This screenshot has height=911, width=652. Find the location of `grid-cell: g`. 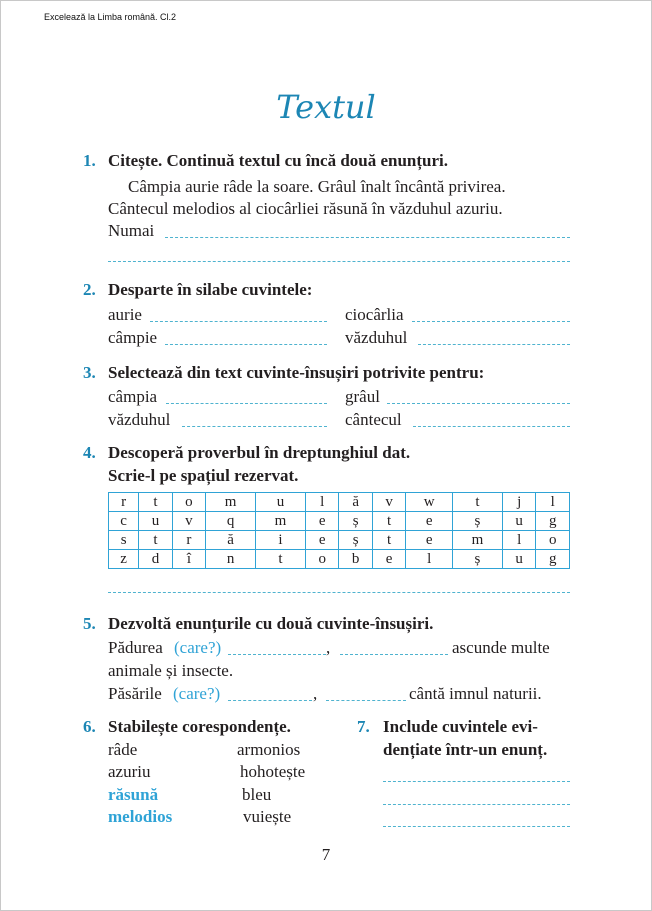

grid-cell: g is located at coordinates (552, 521).